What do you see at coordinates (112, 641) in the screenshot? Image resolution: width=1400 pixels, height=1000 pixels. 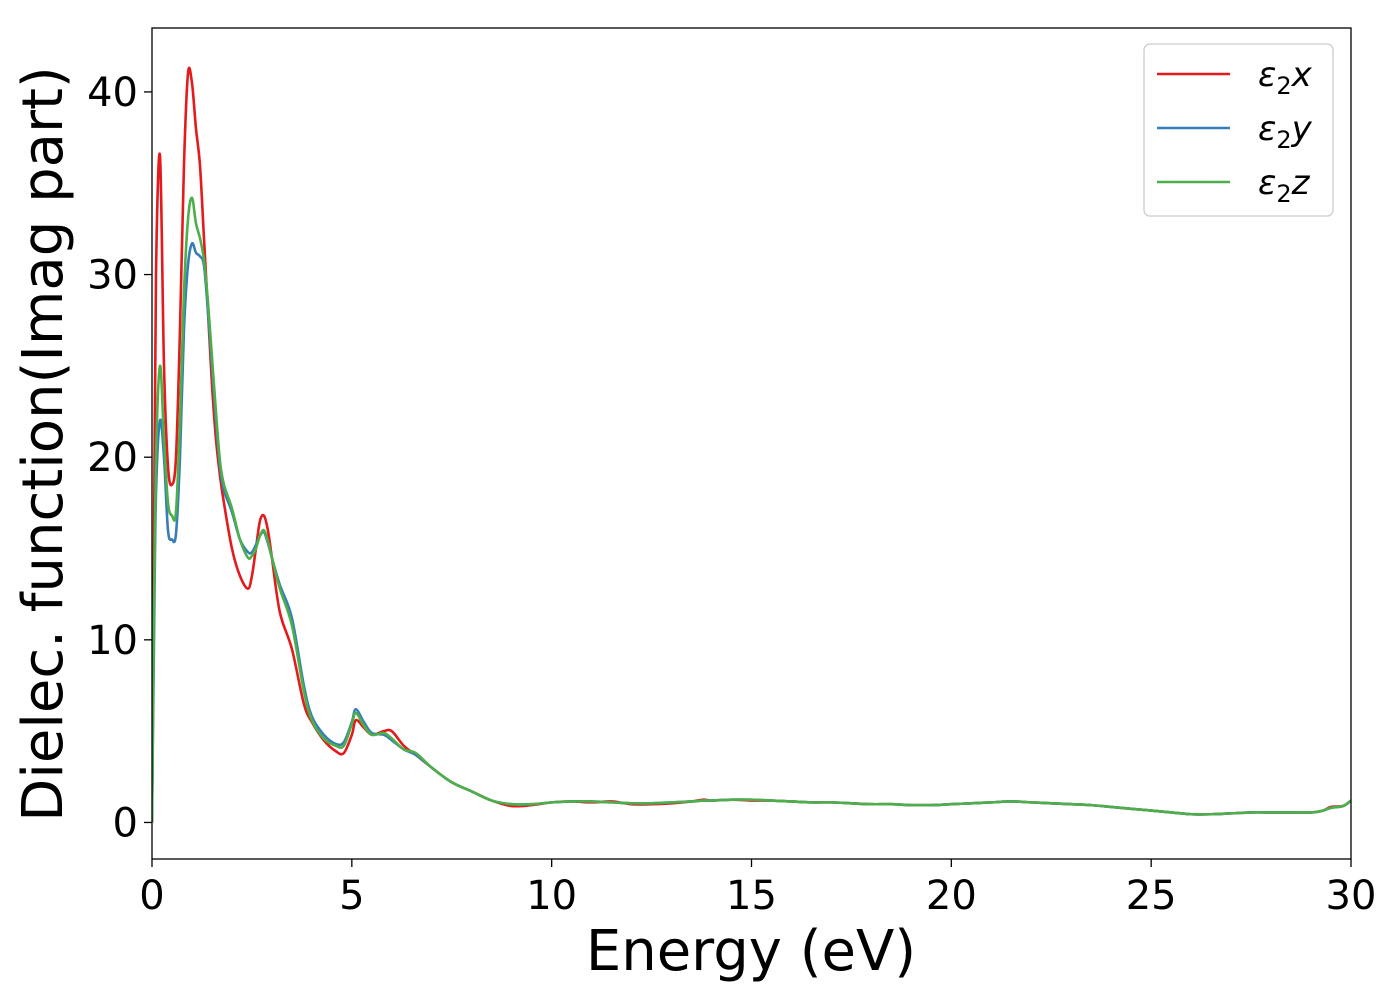 I see `y-tick-label: 10` at bounding box center [112, 641].